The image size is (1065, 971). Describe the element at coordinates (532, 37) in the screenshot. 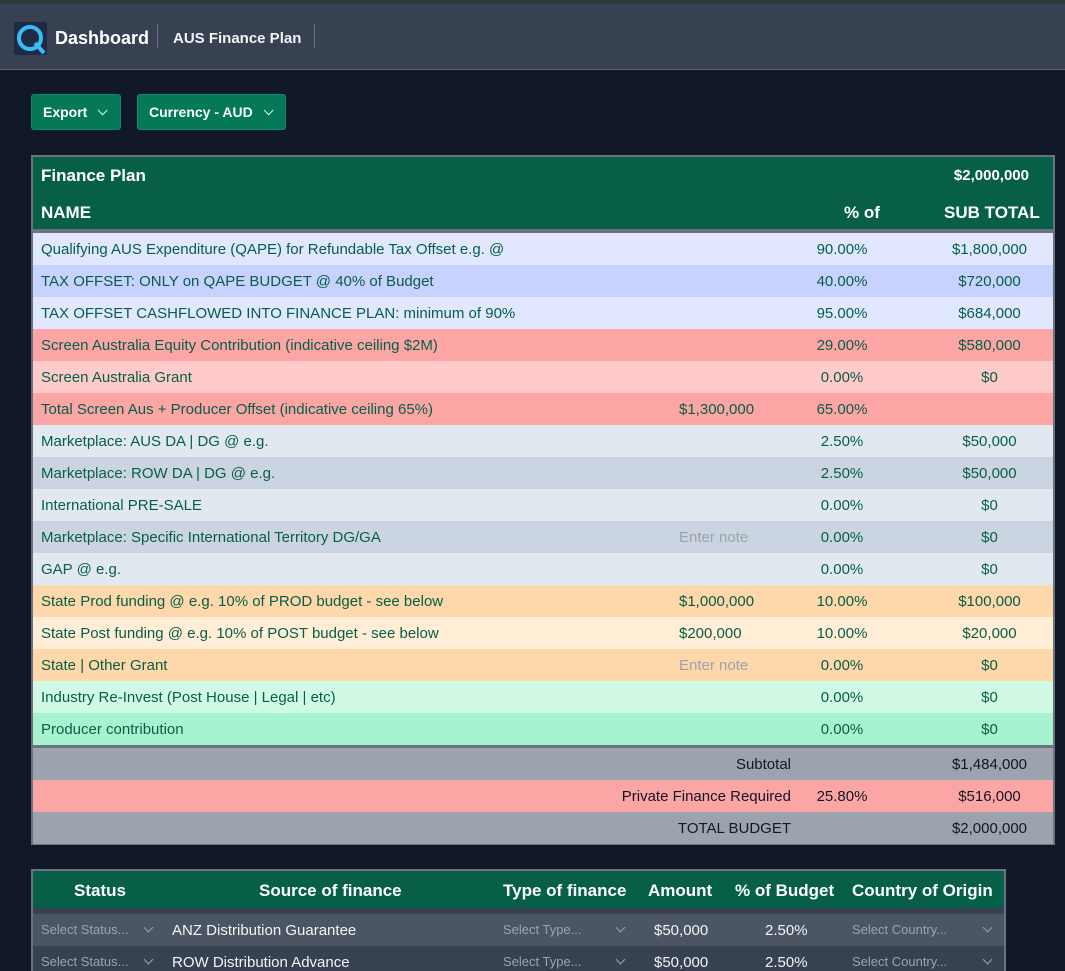

I see `app-header: Dashboard AUS Finance Plan` at that location.